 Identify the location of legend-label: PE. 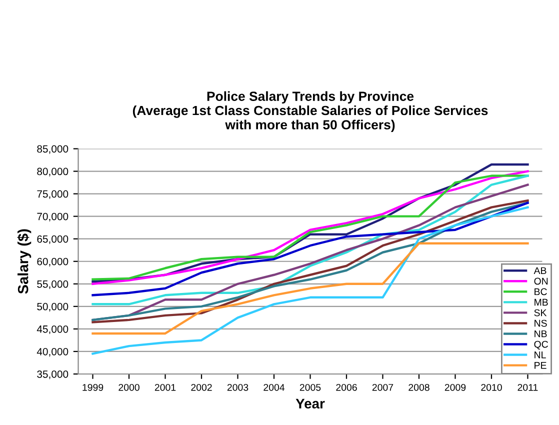
(540, 365).